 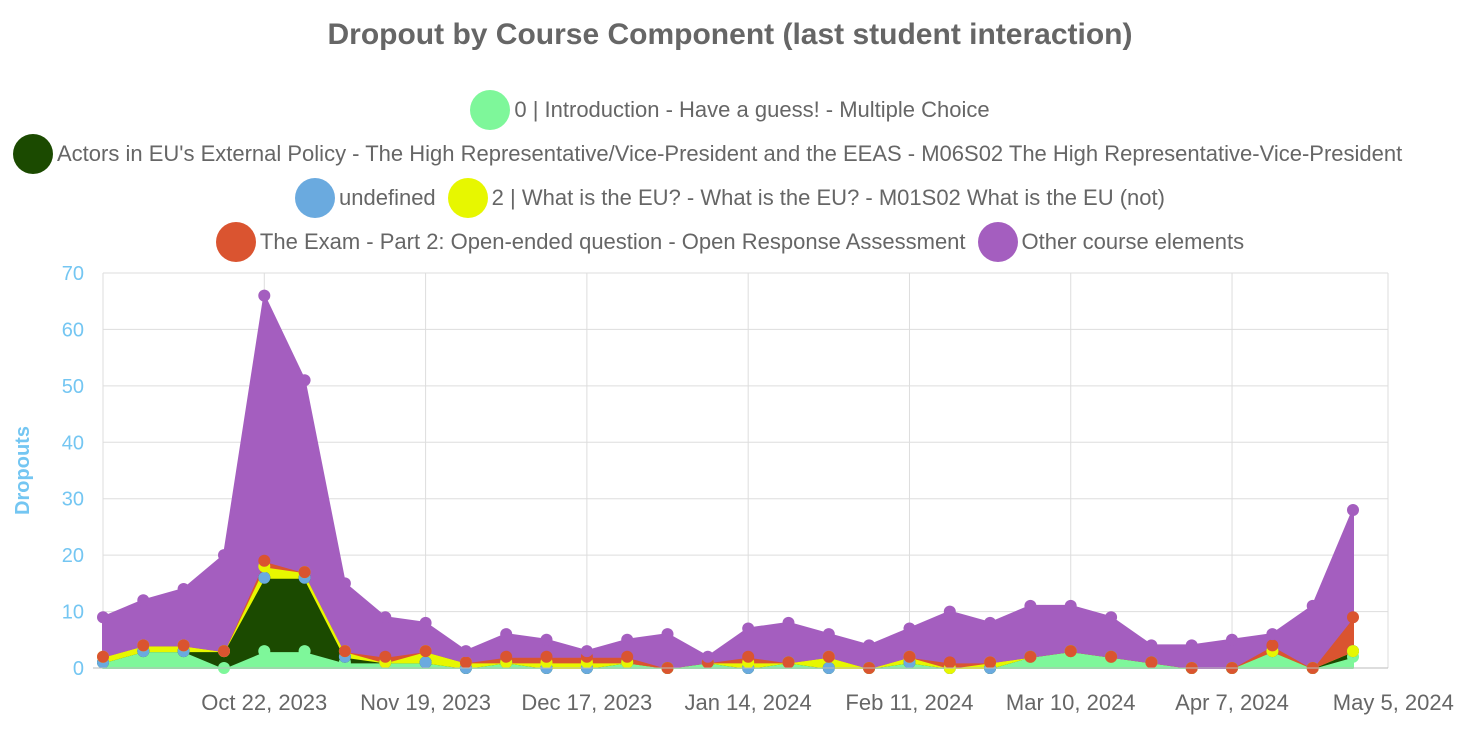 What do you see at coordinates (23, 470) in the screenshot?
I see `y-axis-label: Dropouts` at bounding box center [23, 470].